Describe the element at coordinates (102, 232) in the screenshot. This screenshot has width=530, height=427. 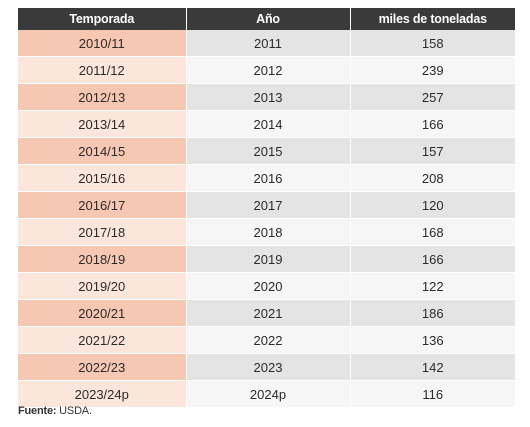
I see `cell-temporada: 2017/18` at that location.